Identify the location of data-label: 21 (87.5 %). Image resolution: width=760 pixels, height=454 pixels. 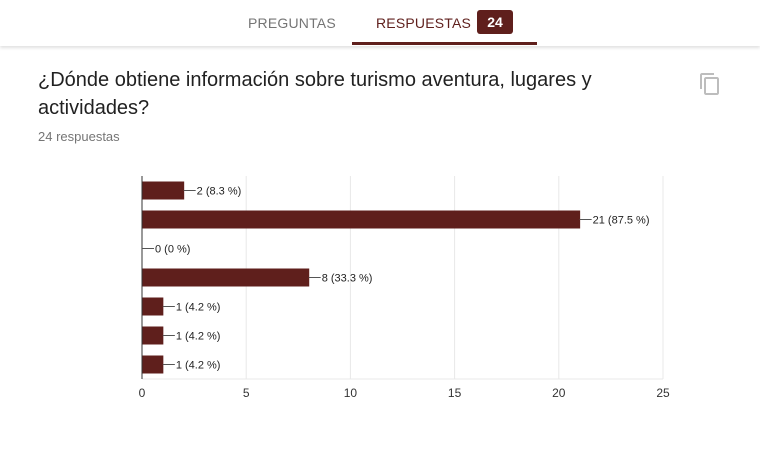
(621, 221).